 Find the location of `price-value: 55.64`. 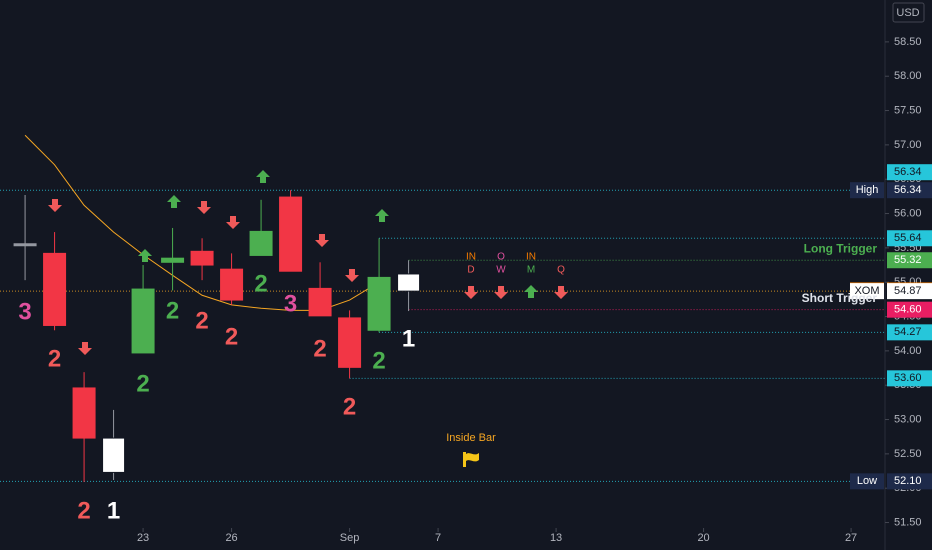

price-value: 55.64 is located at coordinates (908, 238).